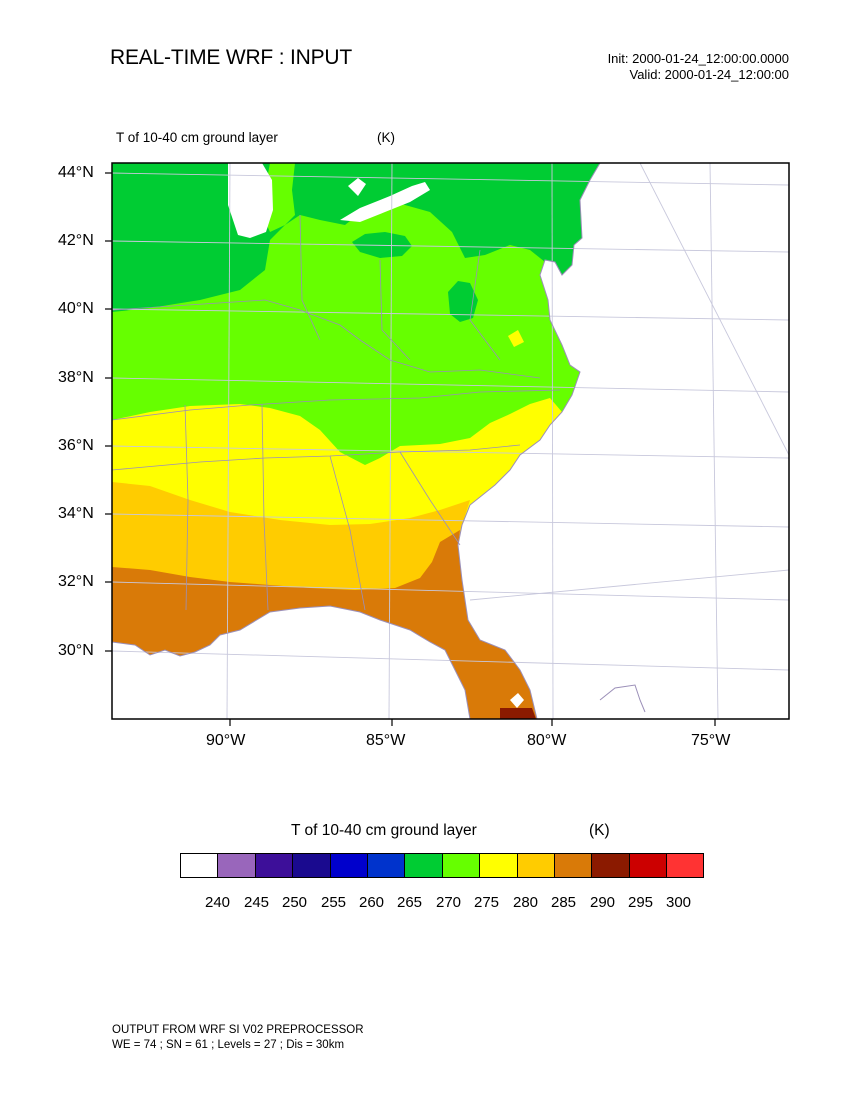 The width and height of the screenshot is (850, 1100). I want to click on lat-label: 36°N, so click(76, 445).